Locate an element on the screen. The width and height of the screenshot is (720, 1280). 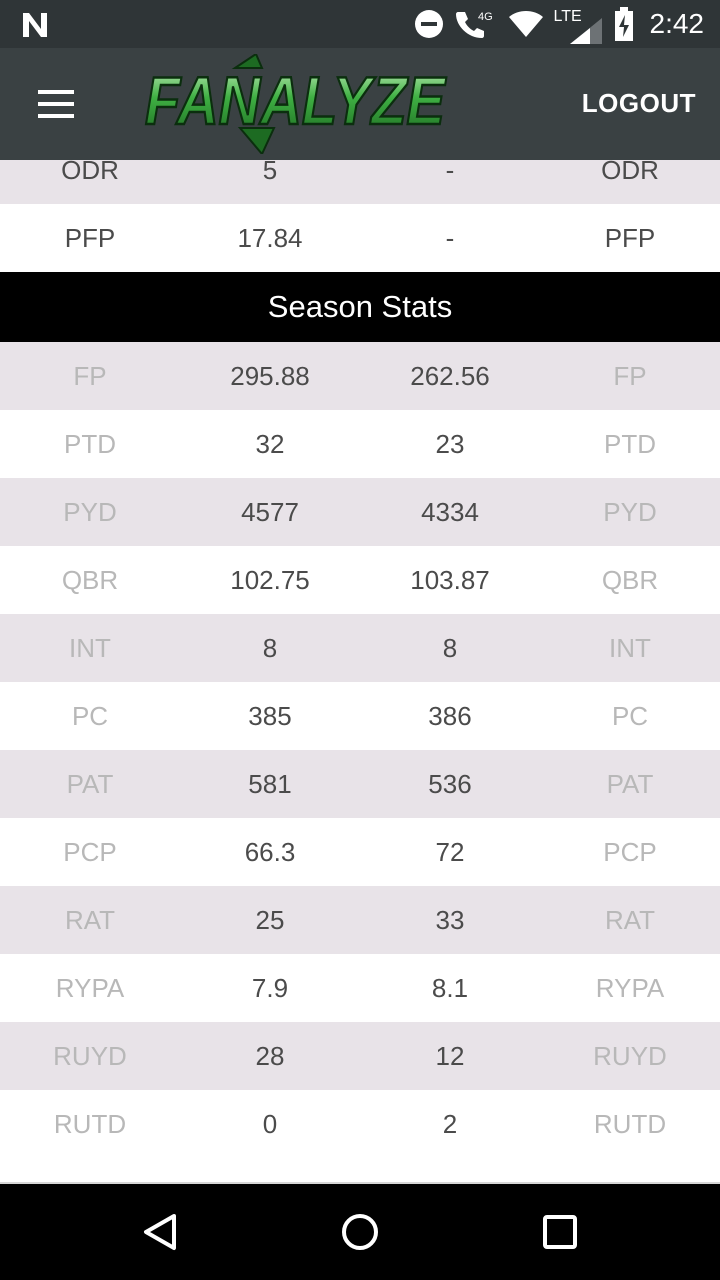
stat-label-left: RAT is located at coordinates (90, 919).